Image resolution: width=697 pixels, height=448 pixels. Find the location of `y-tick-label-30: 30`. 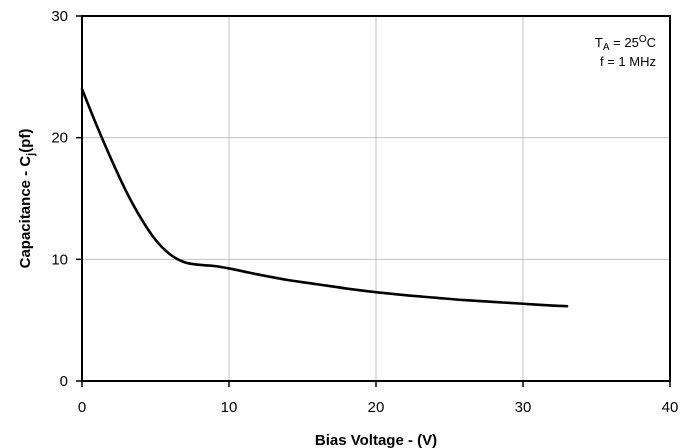

y-tick-label-30: 30 is located at coordinates (59, 16).